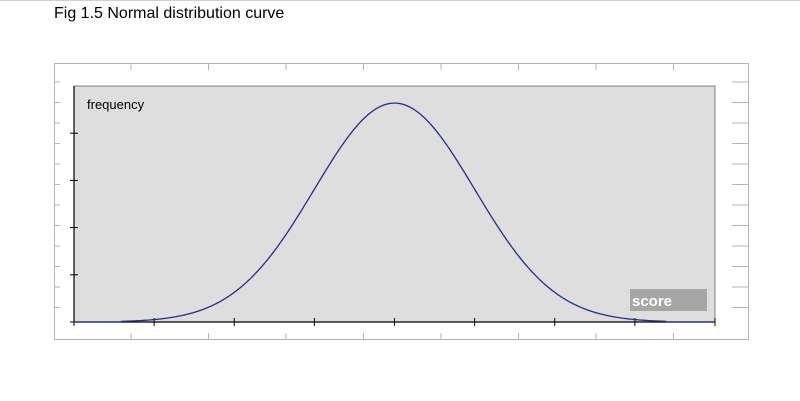  Describe the element at coordinates (169, 13) in the screenshot. I see `figure-caption: Fig 1.5 Normal distribution curve` at that location.